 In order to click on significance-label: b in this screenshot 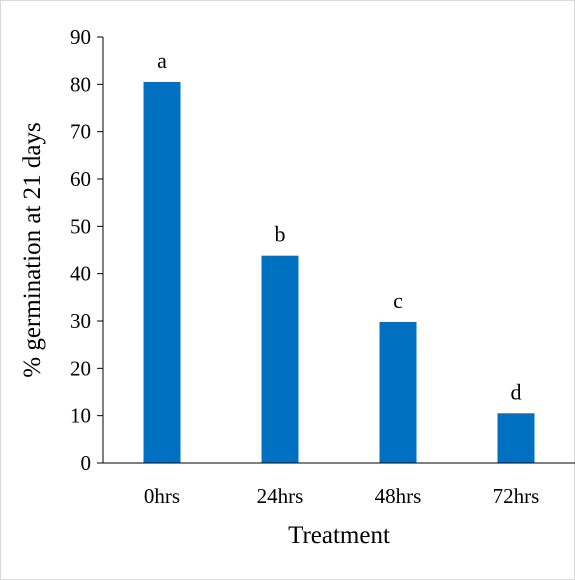, I will do `click(280, 234)`.